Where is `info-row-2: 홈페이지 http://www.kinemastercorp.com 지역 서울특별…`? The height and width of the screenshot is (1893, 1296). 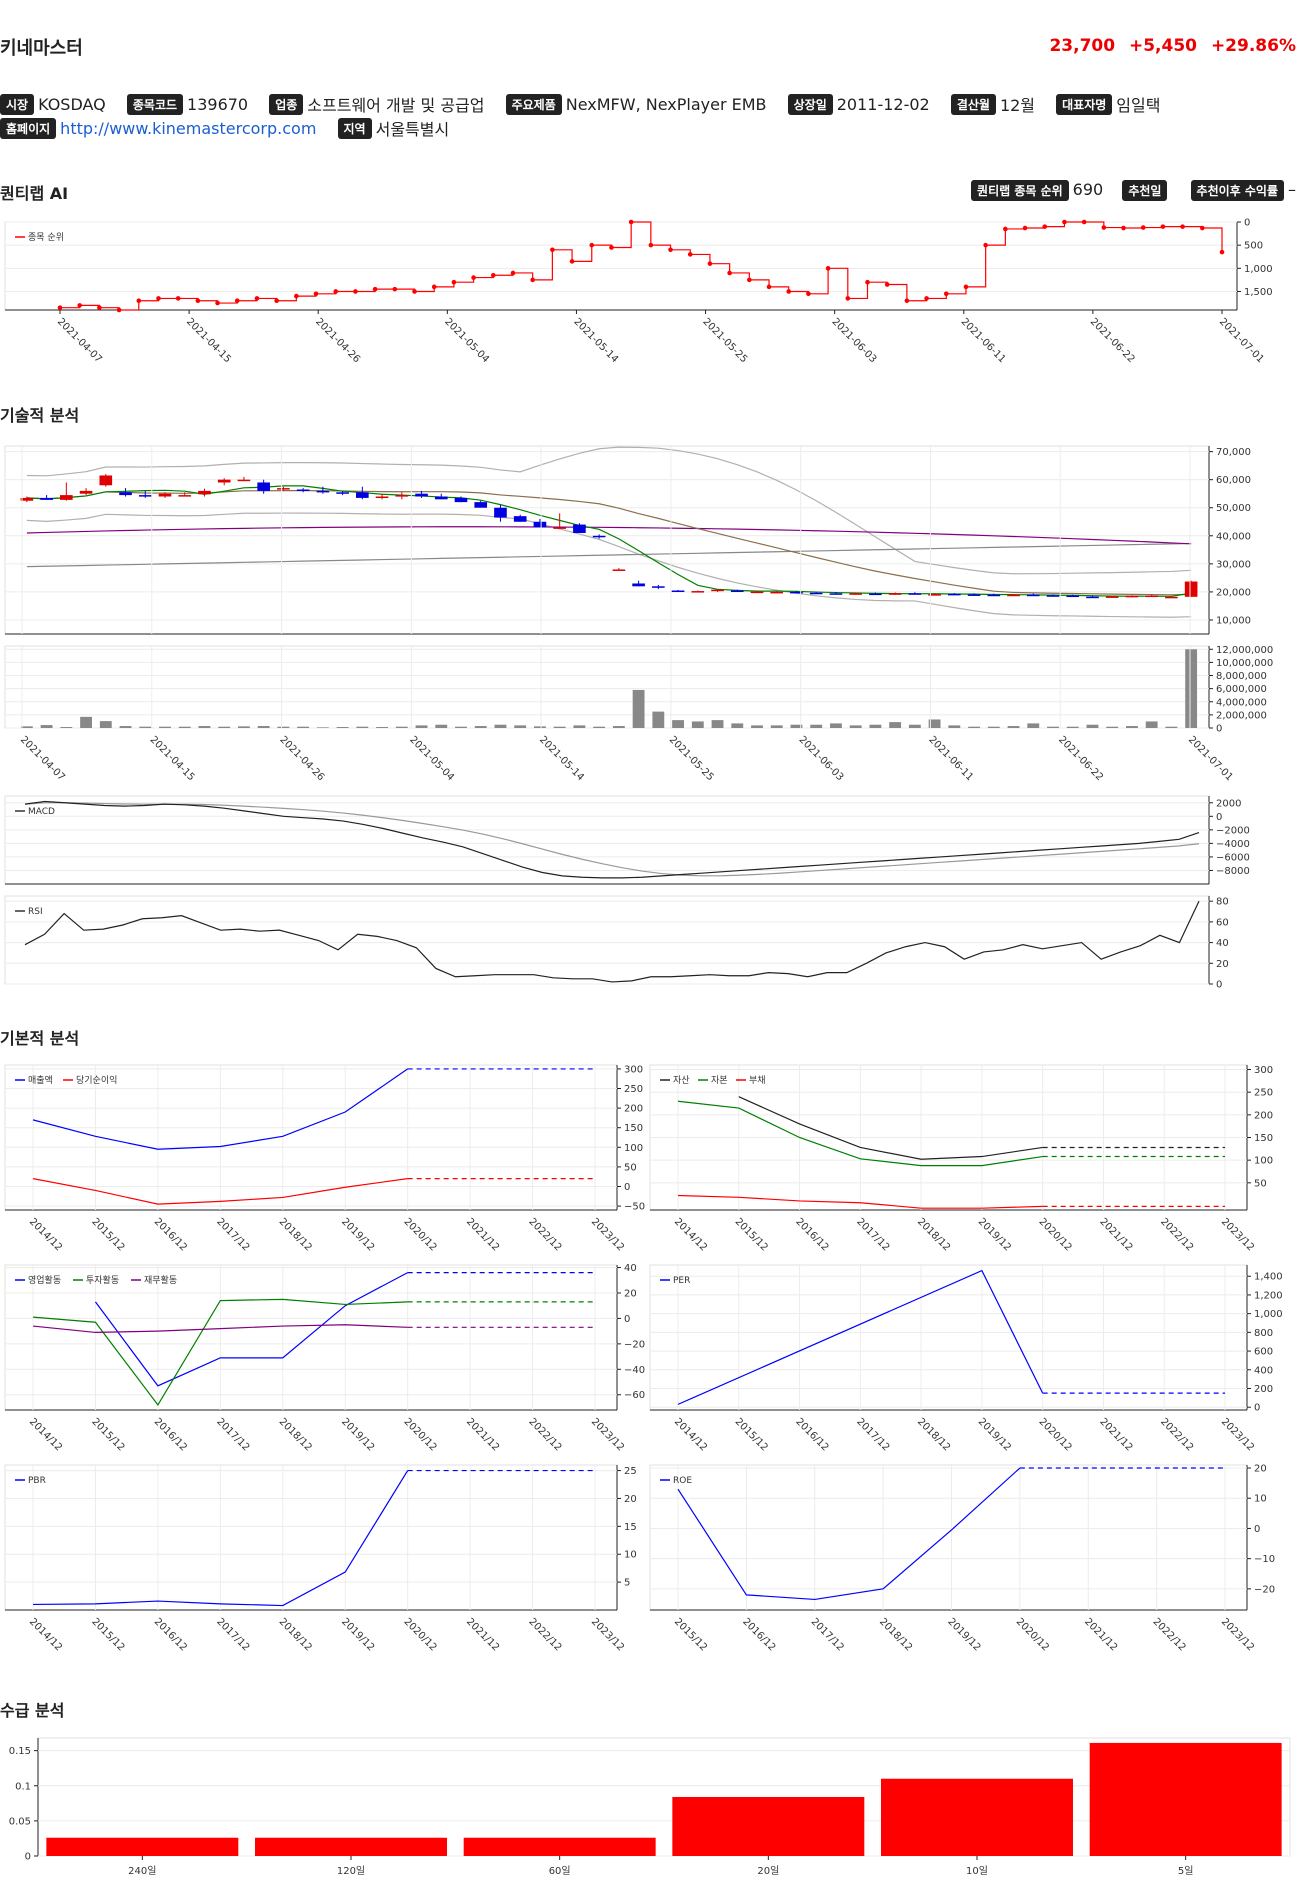
info-row-2: 홈페이지 http://www.kinemastercorp.com 지역 서울특별… is located at coordinates (232, 128).